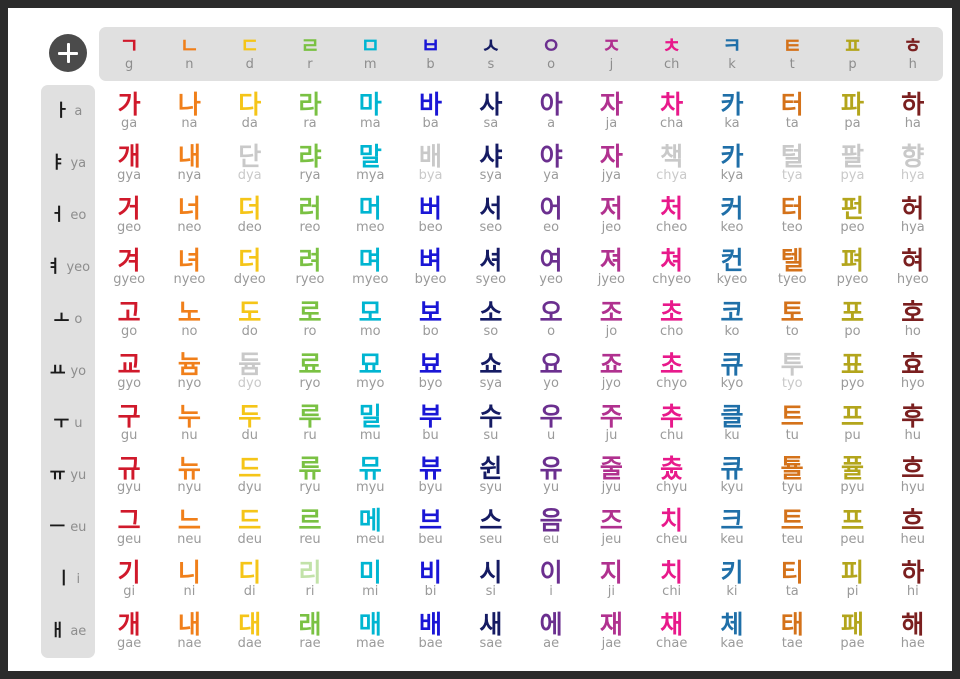  Describe the element at coordinates (129, 111) in the screenshot. I see `syllable-cell-ga: 가 ga` at that location.